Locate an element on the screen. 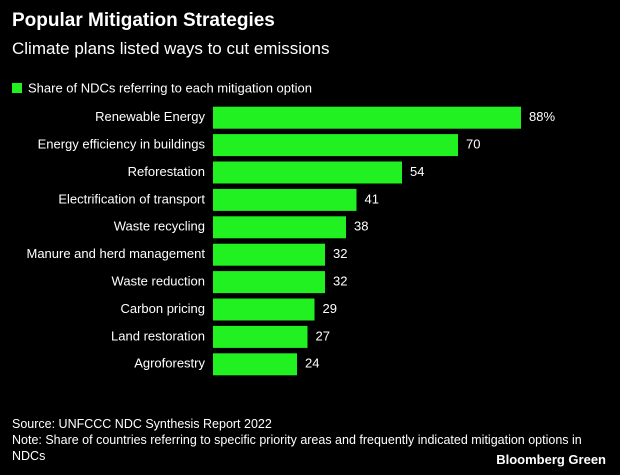 This screenshot has width=620, height=475. category-label: Waste reduction is located at coordinates (158, 281).